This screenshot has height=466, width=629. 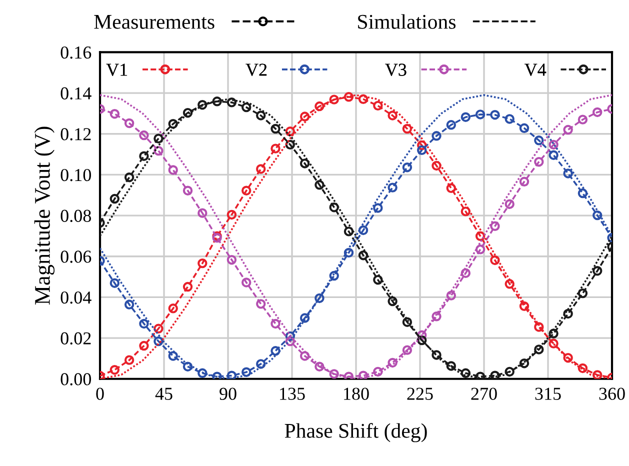 What do you see at coordinates (395, 70) in the screenshot?
I see `legend-label: V3` at bounding box center [395, 70].